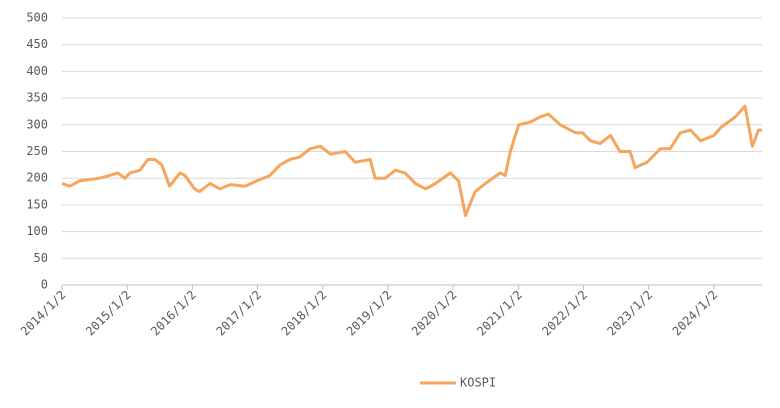  What do you see at coordinates (108, 313) in the screenshot?
I see `x-tick-label: 2015/1/2` at bounding box center [108, 313].